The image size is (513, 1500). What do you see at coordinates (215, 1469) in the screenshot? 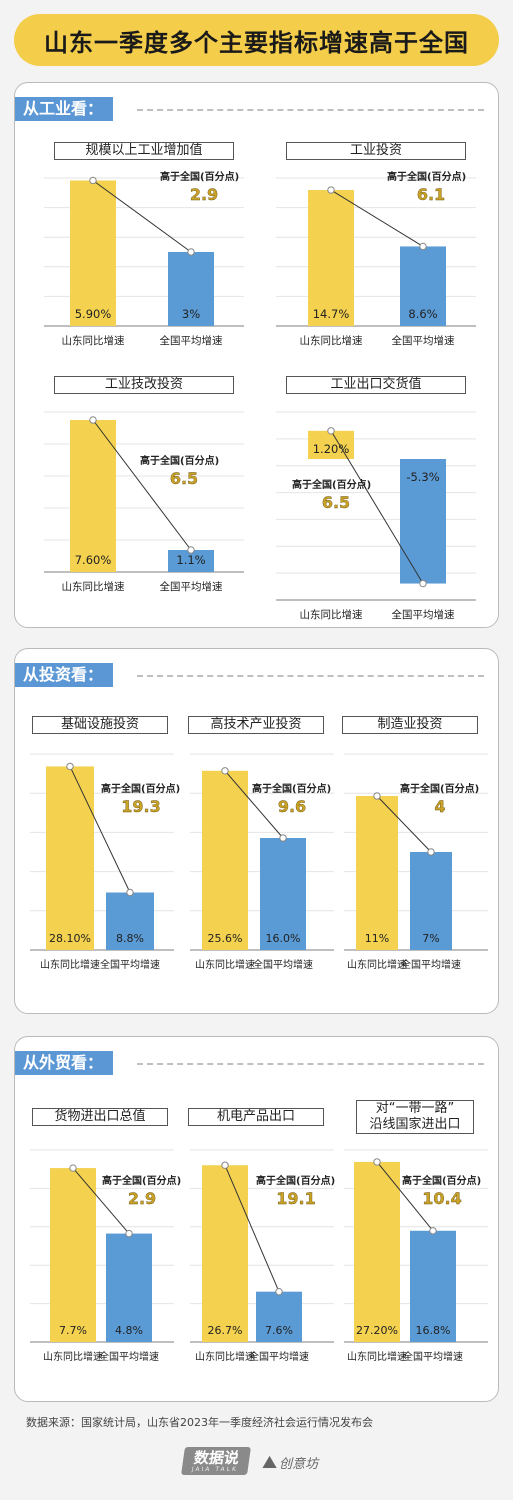
I see `logo-subtext: JAIA TALK` at bounding box center [215, 1469].